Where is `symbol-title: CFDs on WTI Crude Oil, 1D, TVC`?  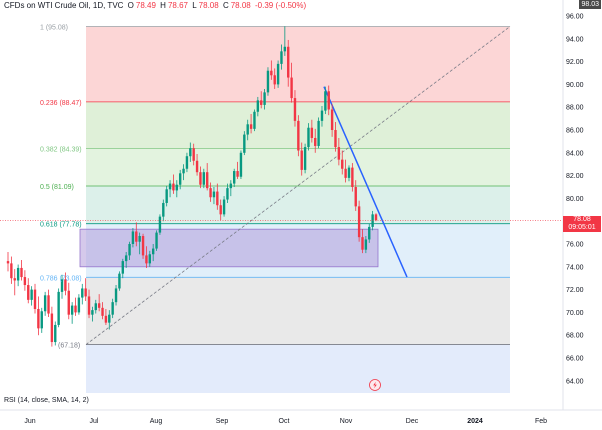 symbol-title: CFDs on WTI Crude Oil, 1D, TVC is located at coordinates (64, 5).